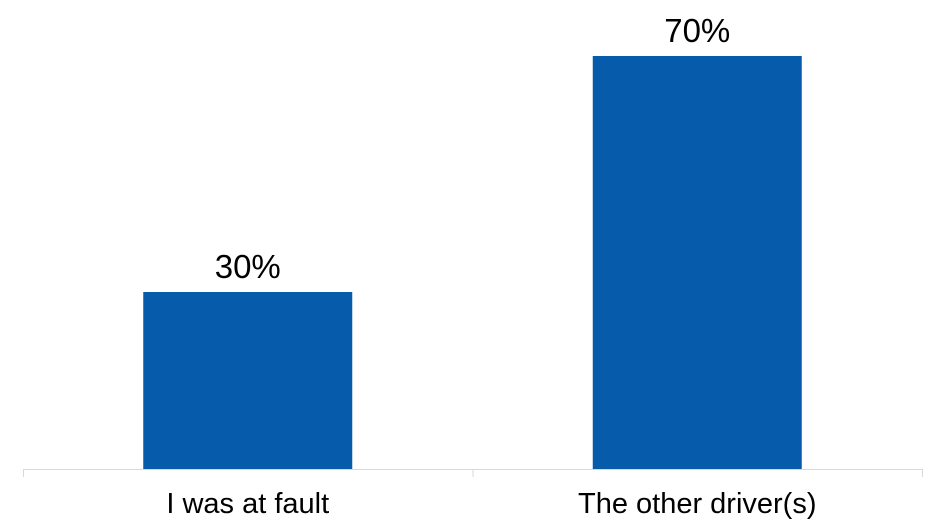 This screenshot has width=929, height=531. Describe the element at coordinates (697, 30) in the screenshot. I see `data-label-1: 70%` at that location.